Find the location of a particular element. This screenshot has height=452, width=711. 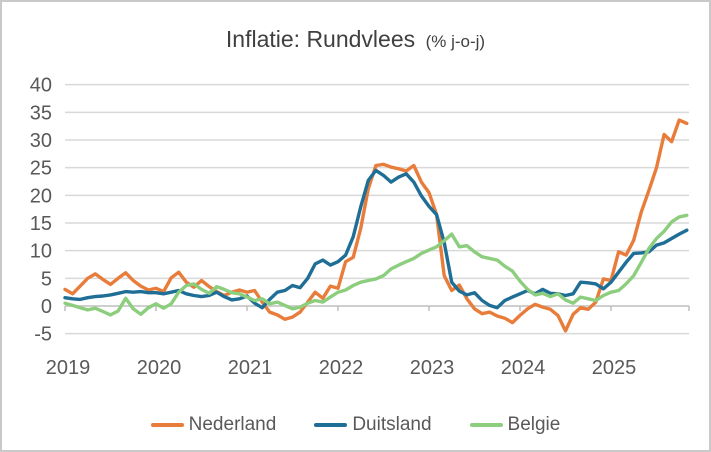

y-tick-label: 35 is located at coordinates (41, 113).